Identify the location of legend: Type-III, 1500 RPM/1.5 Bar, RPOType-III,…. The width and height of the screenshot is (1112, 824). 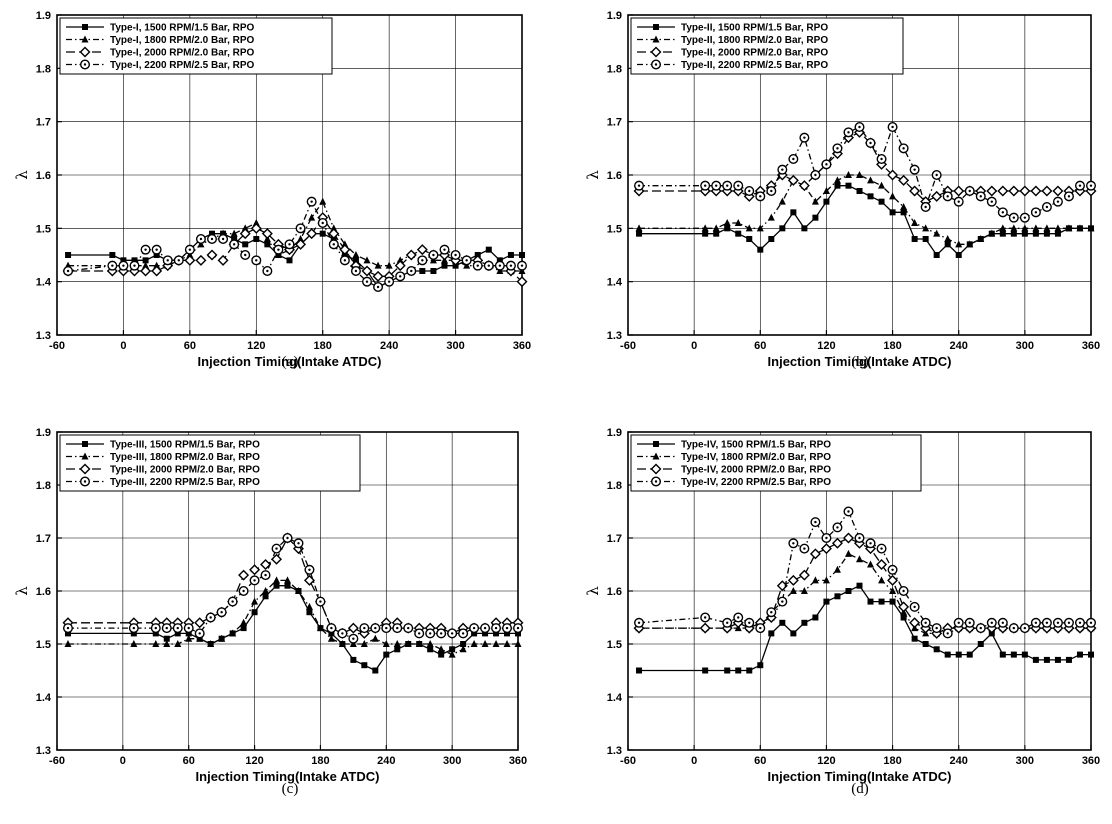
(210, 463).